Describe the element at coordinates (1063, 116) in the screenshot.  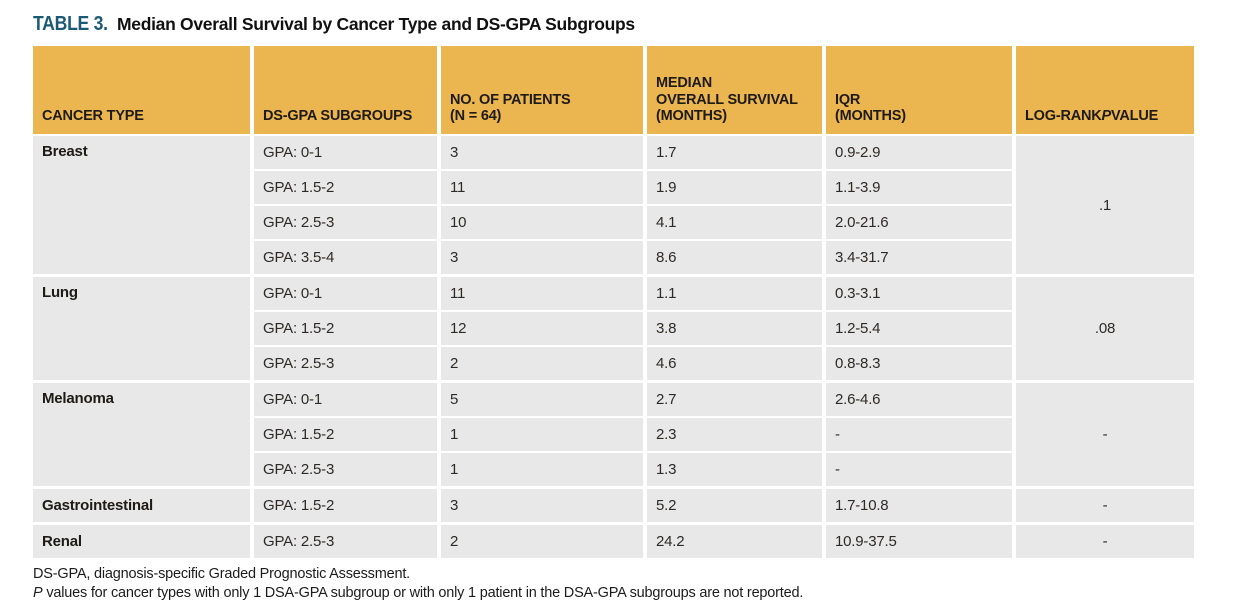
I see `log-rank-prefix: LOG-RANK` at that location.